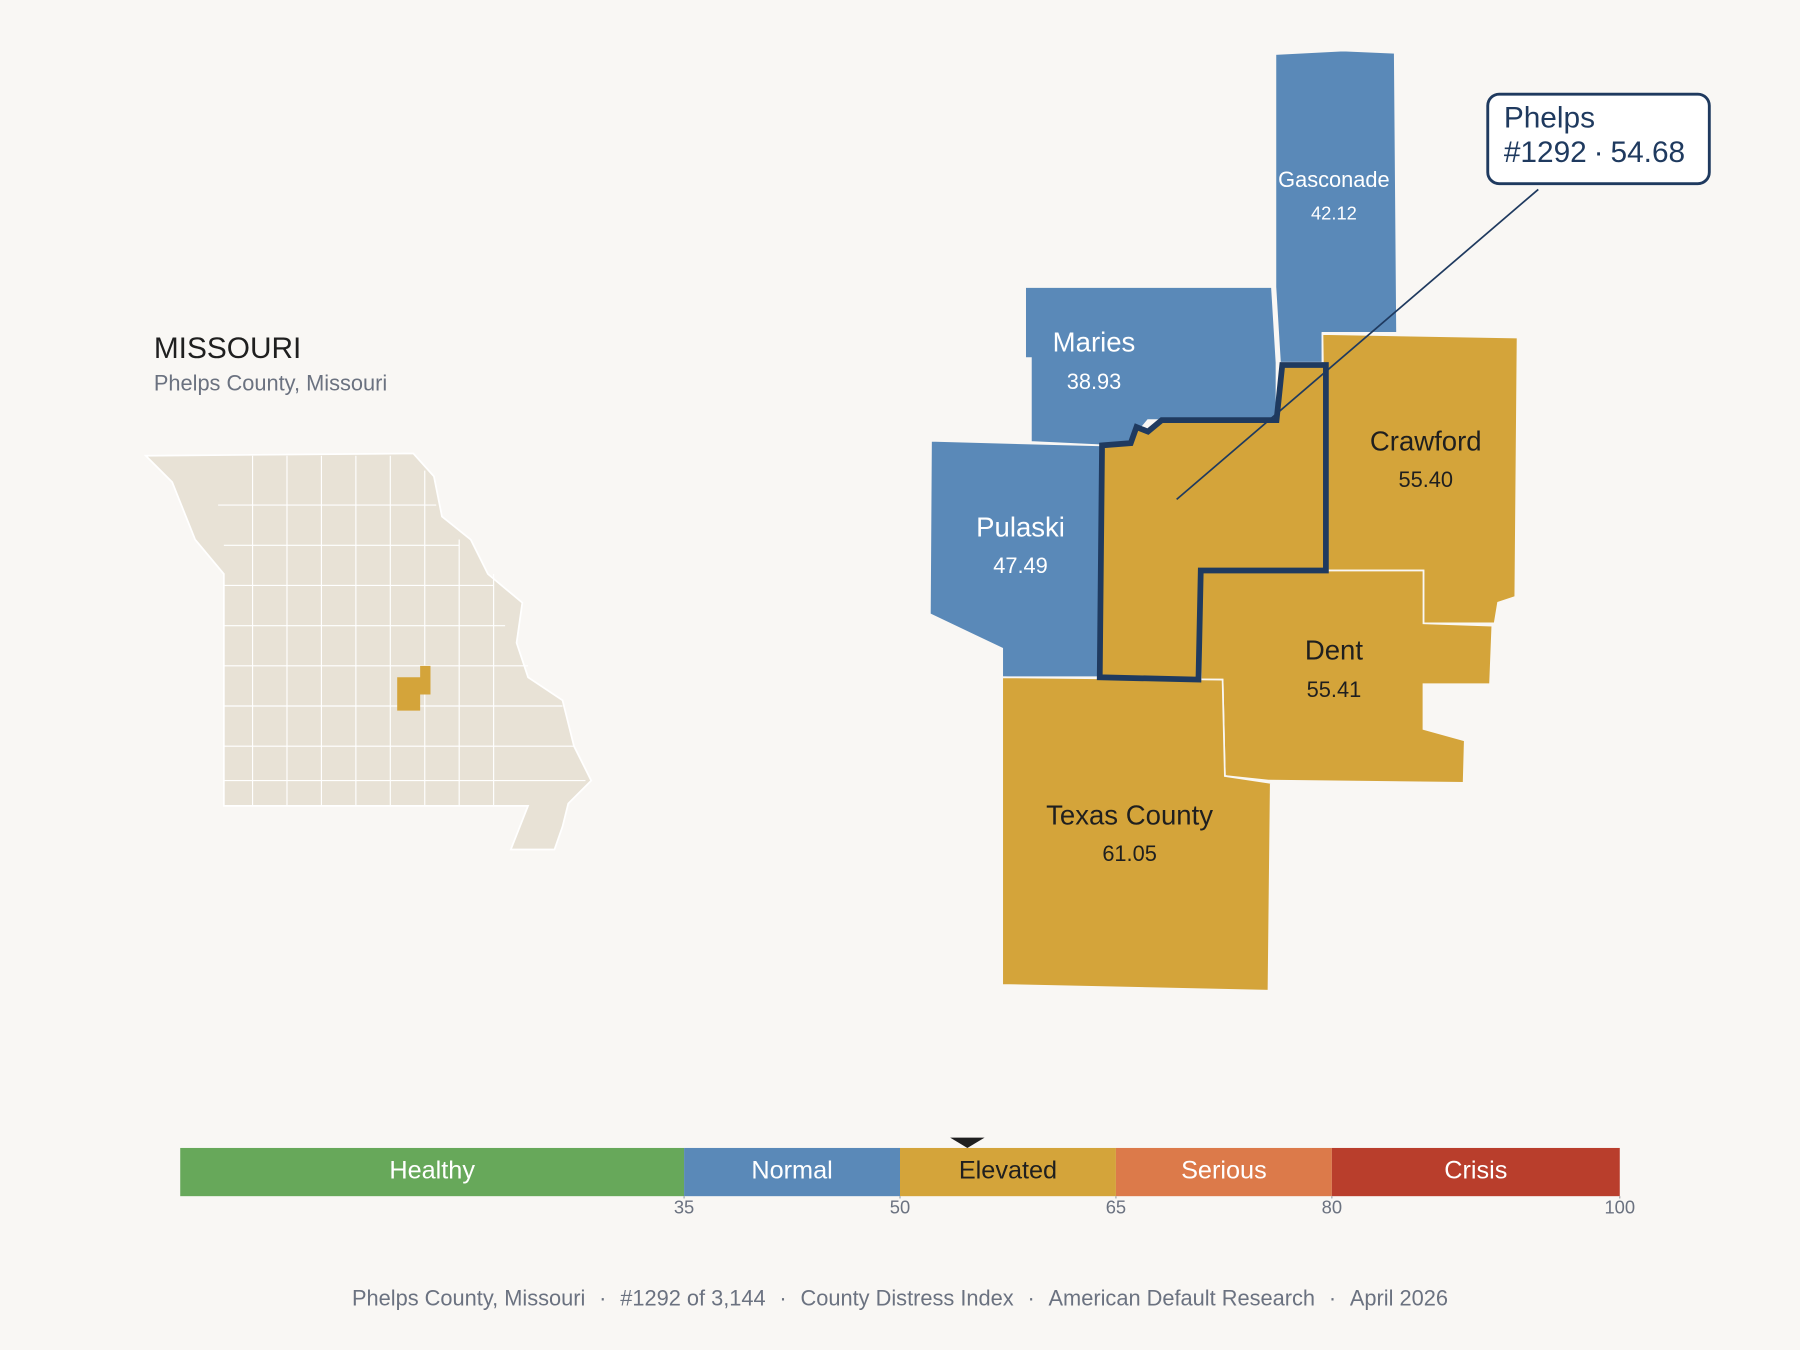  I want to click on band-label: Crisis, so click(1475, 1171).